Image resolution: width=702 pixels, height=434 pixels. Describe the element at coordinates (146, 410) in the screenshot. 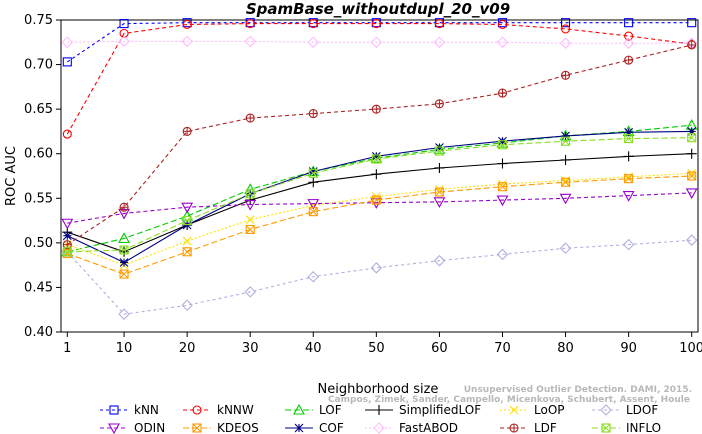

I see `legend-label-knn: kNN` at that location.